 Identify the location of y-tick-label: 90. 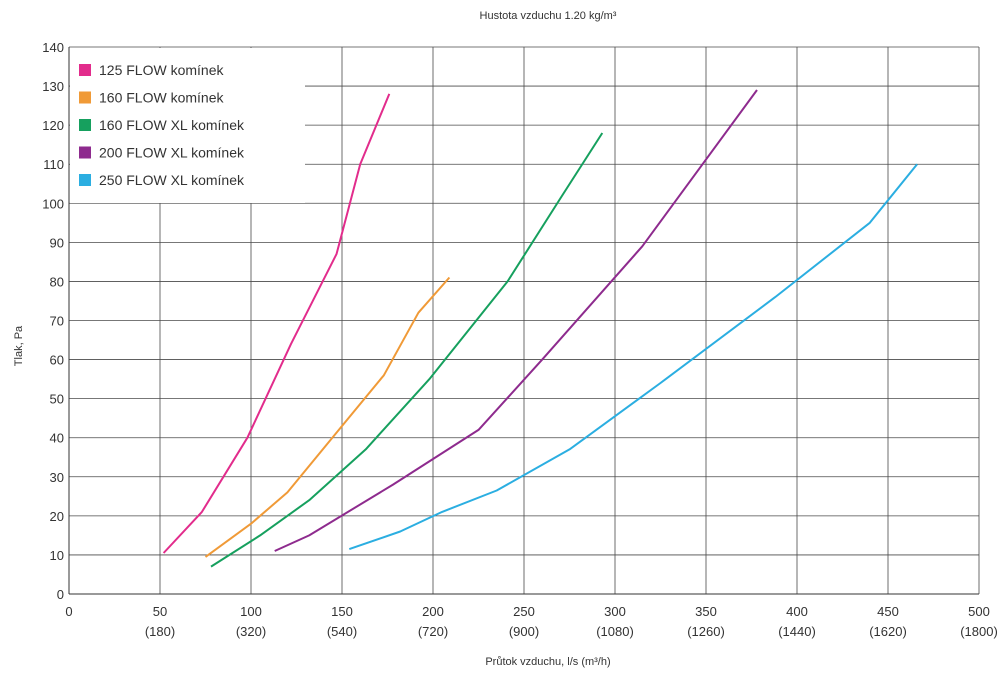
(57, 242).